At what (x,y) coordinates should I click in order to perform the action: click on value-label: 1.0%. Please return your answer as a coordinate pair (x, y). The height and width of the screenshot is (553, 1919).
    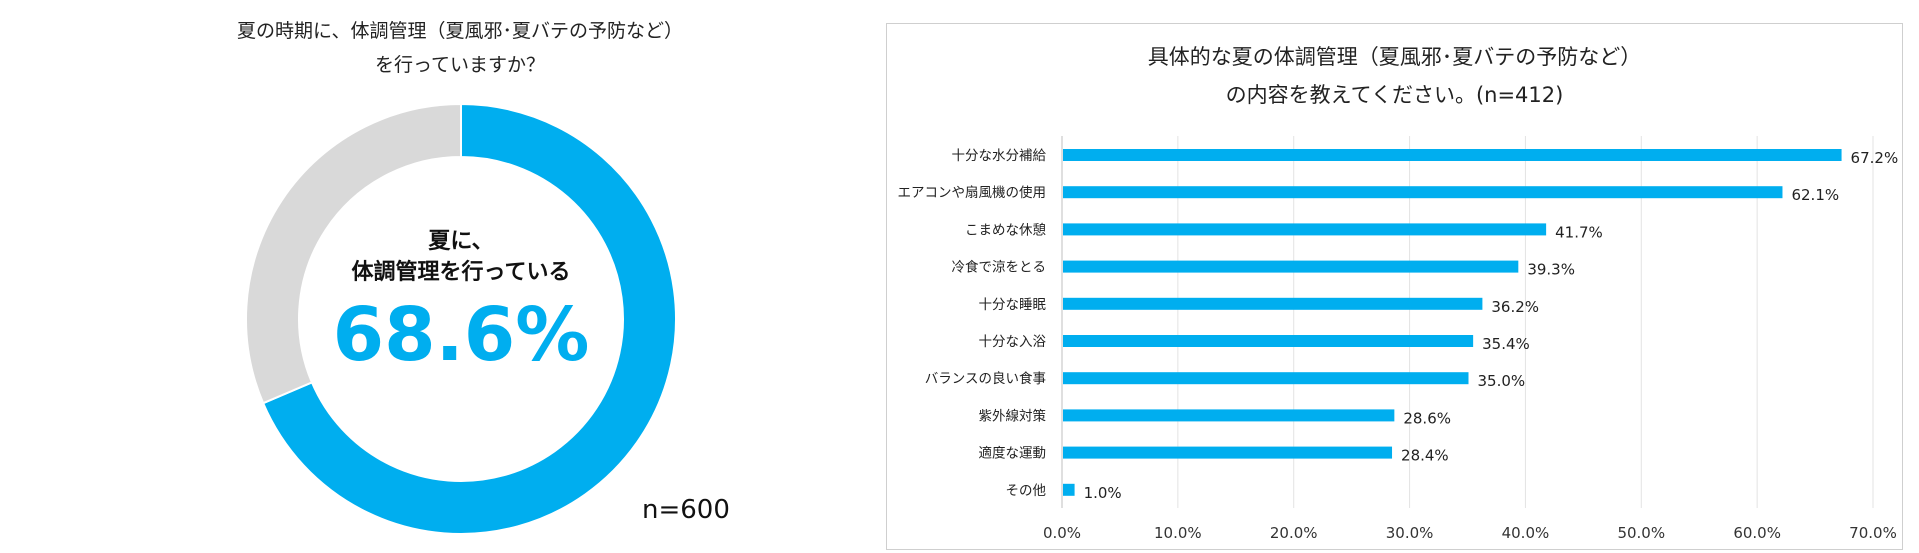
    Looking at the image, I should click on (1103, 493).